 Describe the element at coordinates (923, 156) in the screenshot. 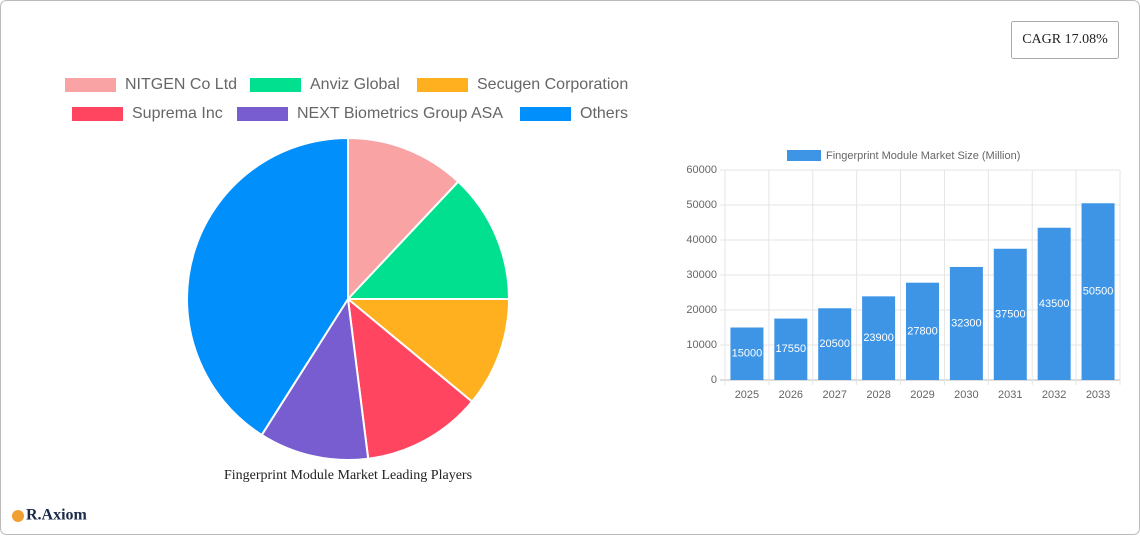

I see `legend-label: Fingerprint Module Market Size (Million)` at that location.